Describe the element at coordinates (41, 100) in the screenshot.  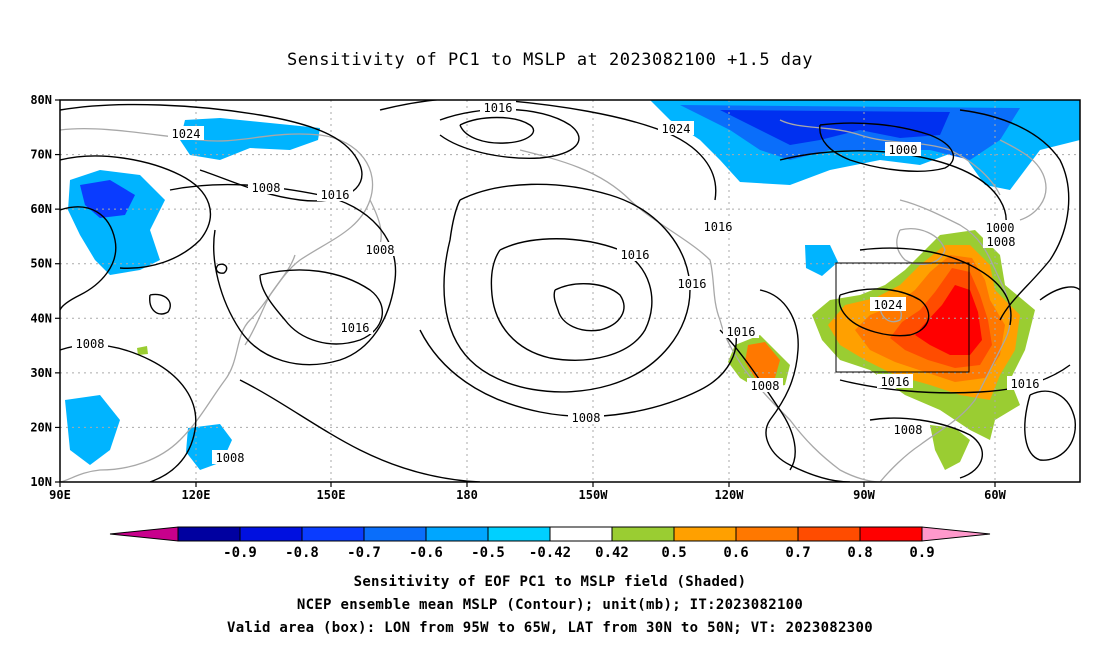
I see `lat-tick-label: 80N` at that location.